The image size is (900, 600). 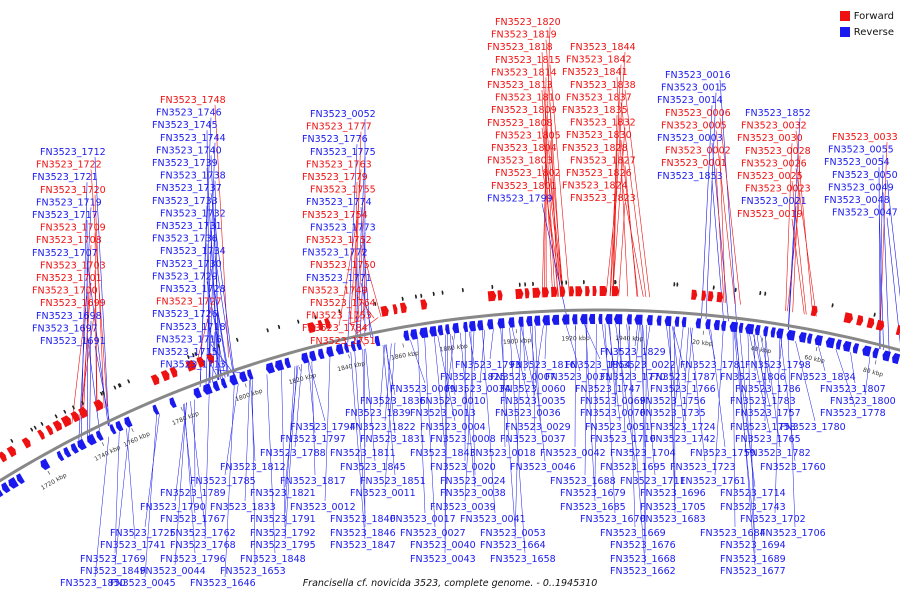 I want to click on gene-label: FN3523_1820, so click(x=528, y=22).